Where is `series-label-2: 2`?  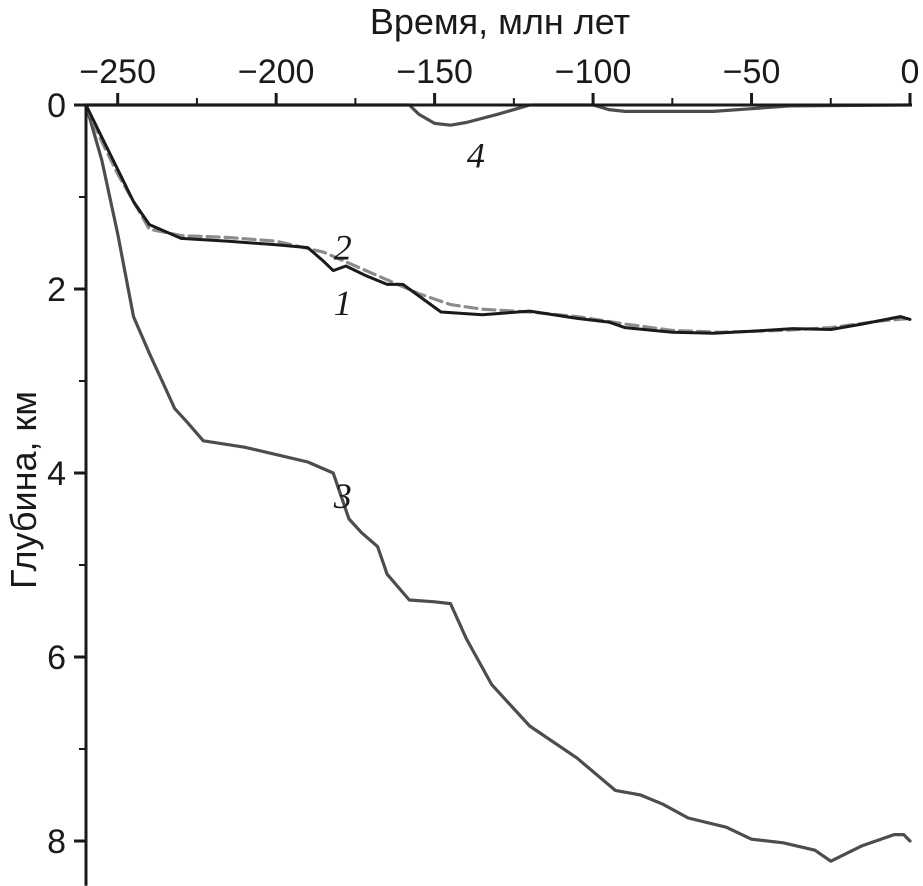 series-label-2: 2 is located at coordinates (343, 248).